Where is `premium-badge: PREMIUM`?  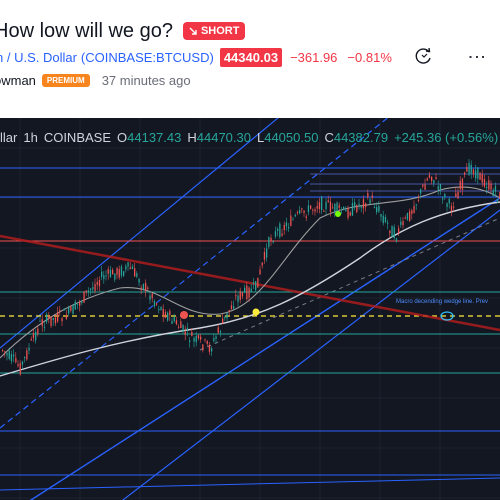
premium-badge: PREMIUM is located at coordinates (65, 80).